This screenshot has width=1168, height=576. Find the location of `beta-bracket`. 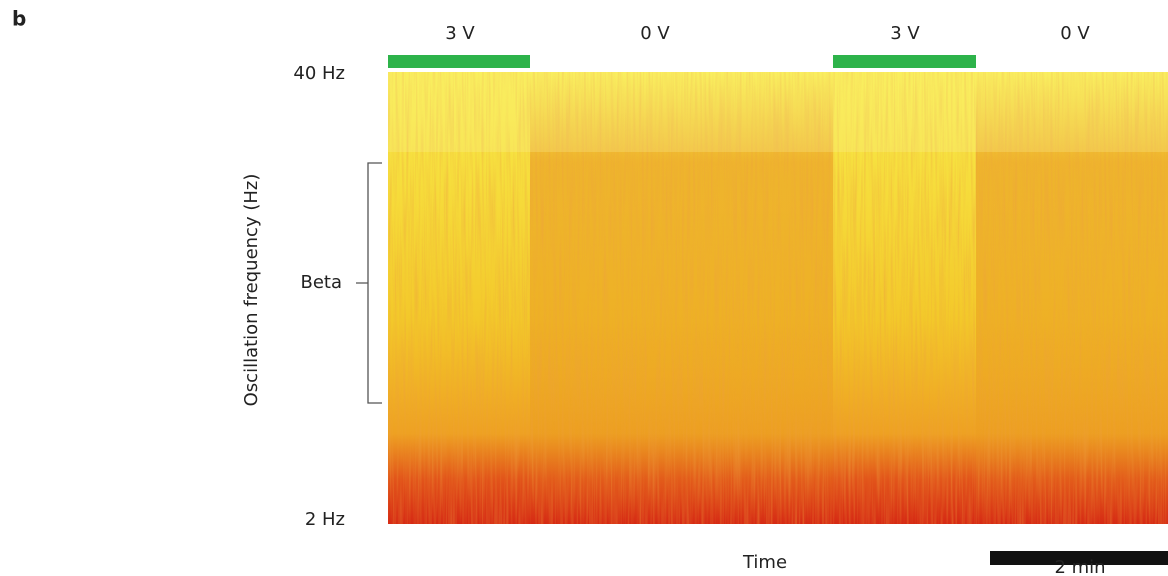

beta-bracket is located at coordinates (369, 283).